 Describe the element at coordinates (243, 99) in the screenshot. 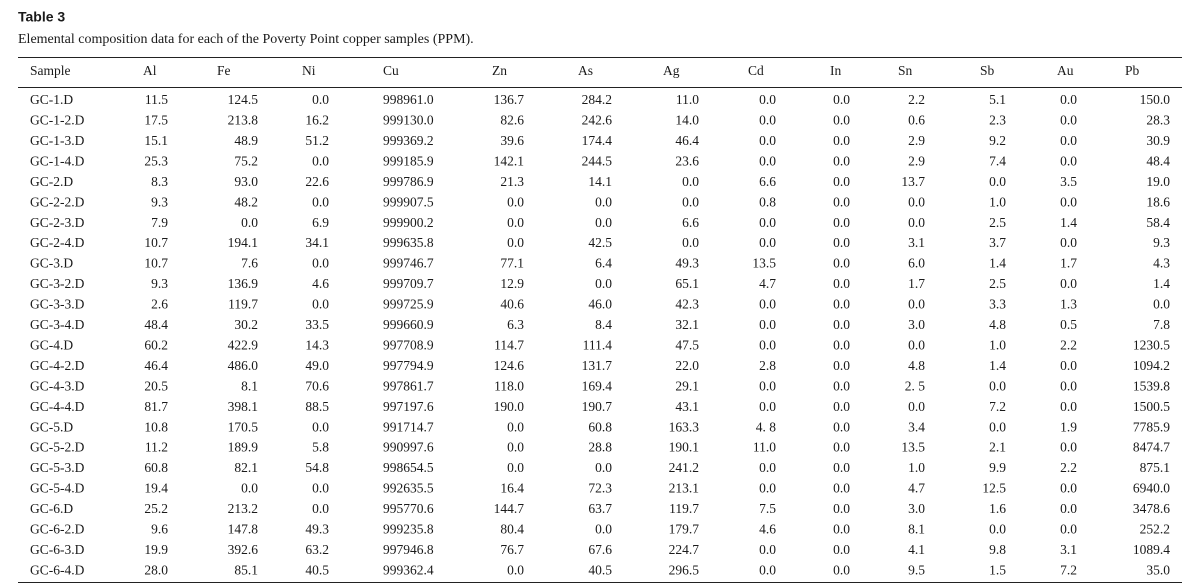

I see `table-cell: 124.5` at that location.